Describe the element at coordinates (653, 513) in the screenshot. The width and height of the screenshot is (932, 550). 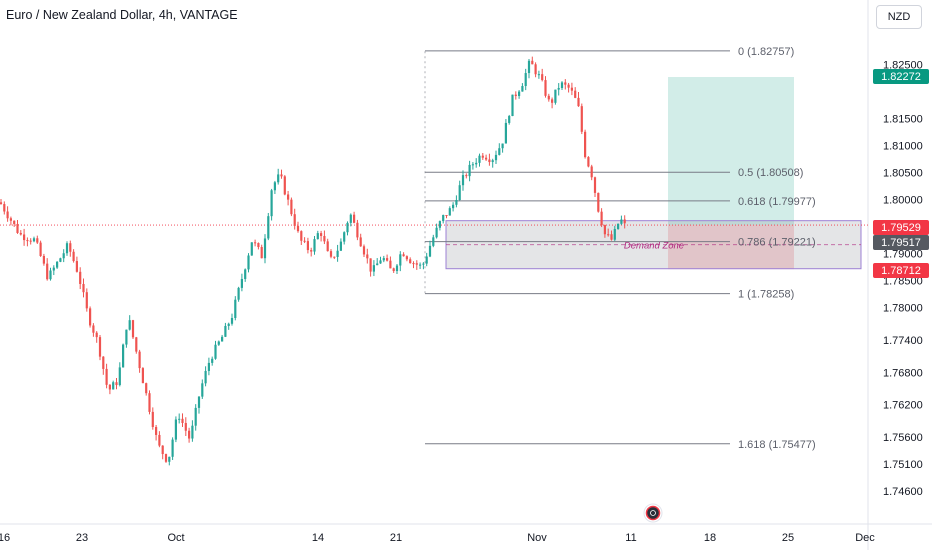
I see `replay-icon` at that location.